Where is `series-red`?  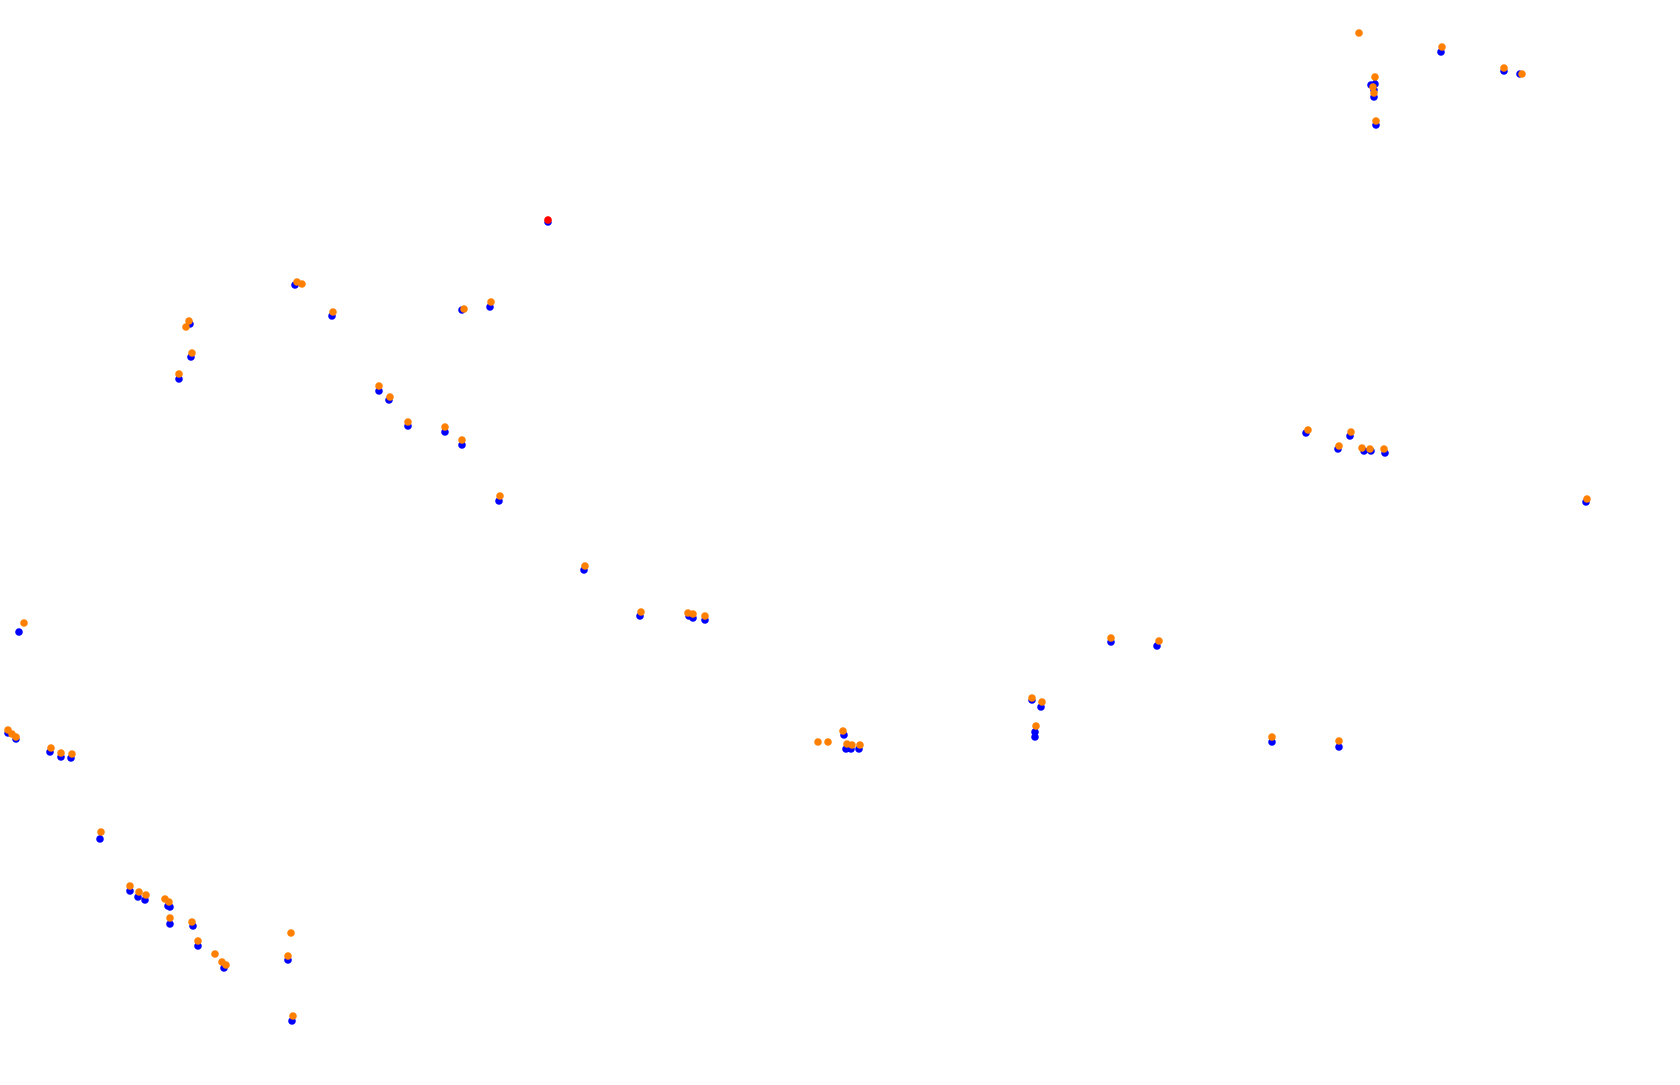
series-red is located at coordinates (548, 220).